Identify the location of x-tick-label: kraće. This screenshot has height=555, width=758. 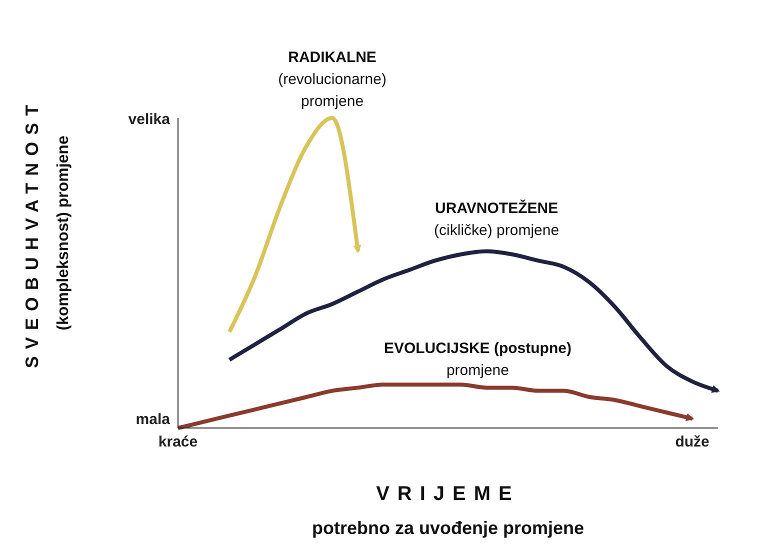
(178, 442).